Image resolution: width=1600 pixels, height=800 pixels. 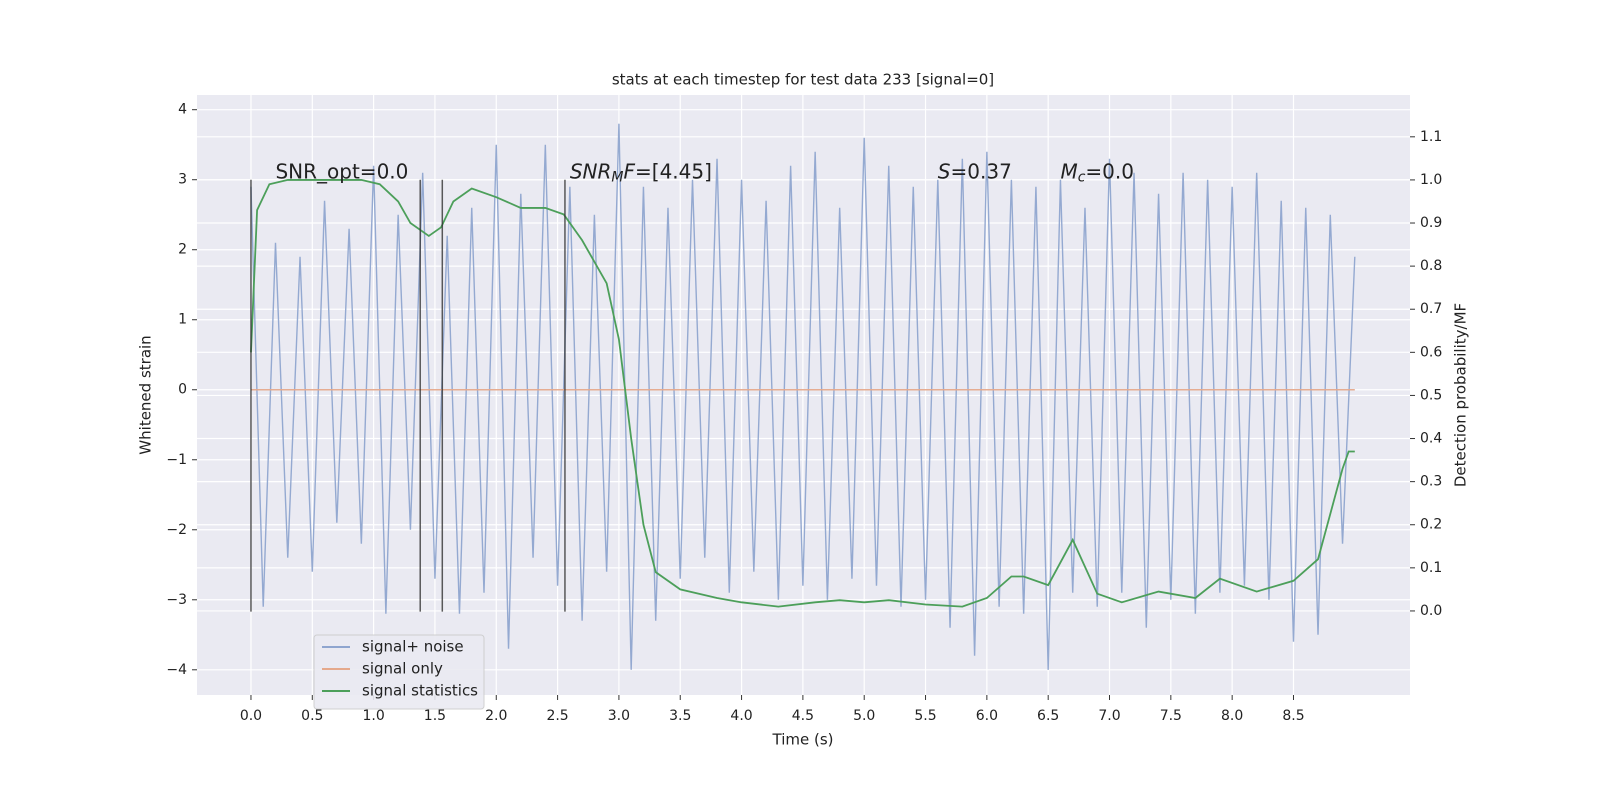 What do you see at coordinates (741, 716) in the screenshot?
I see `x-tick-label: 4.0` at bounding box center [741, 716].